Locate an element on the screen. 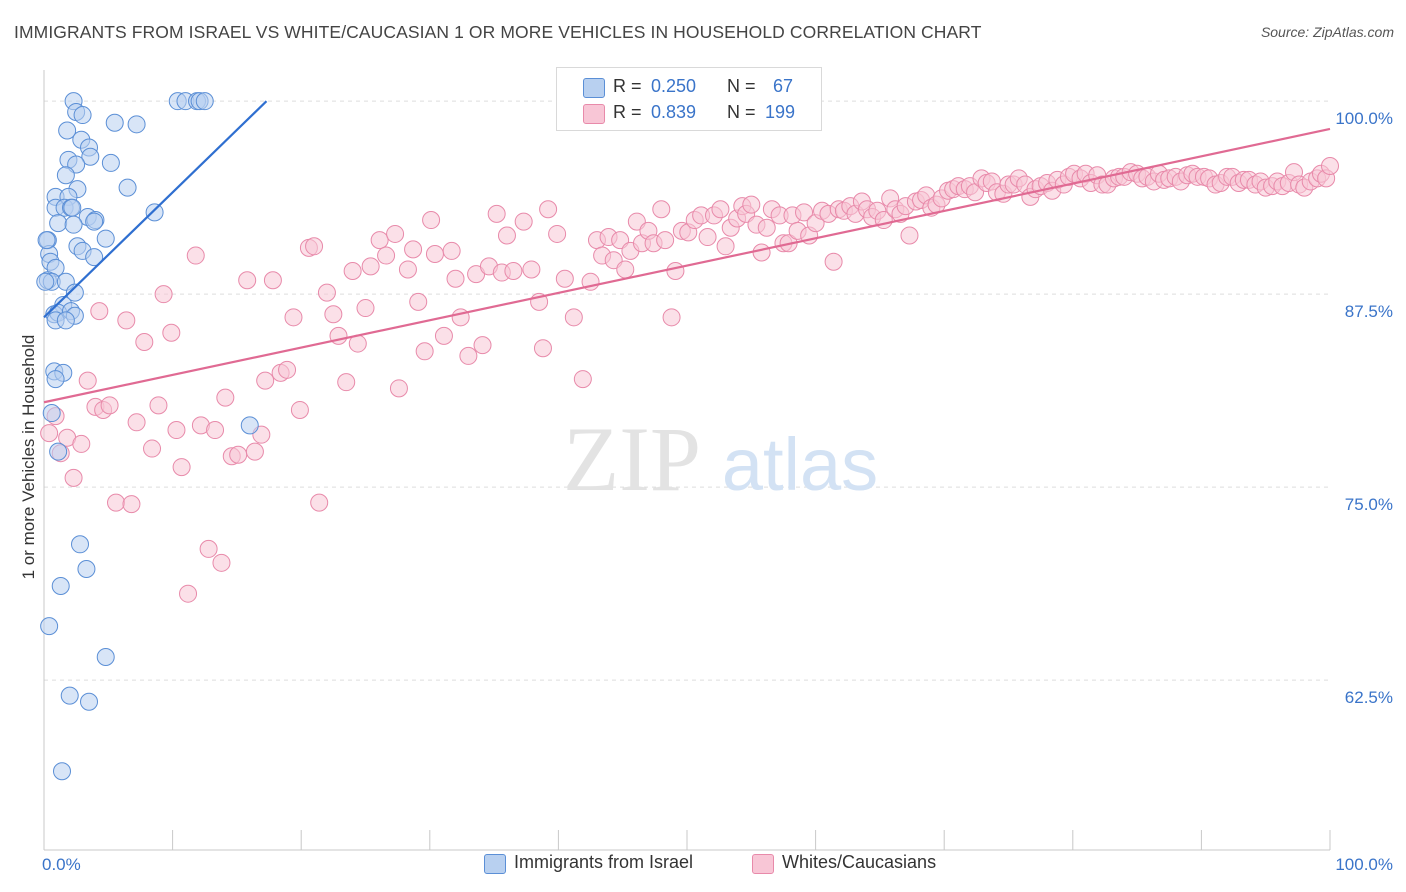 The height and width of the screenshot is (892, 1406). legend-r-value: 0.839 is located at coordinates (674, 112).